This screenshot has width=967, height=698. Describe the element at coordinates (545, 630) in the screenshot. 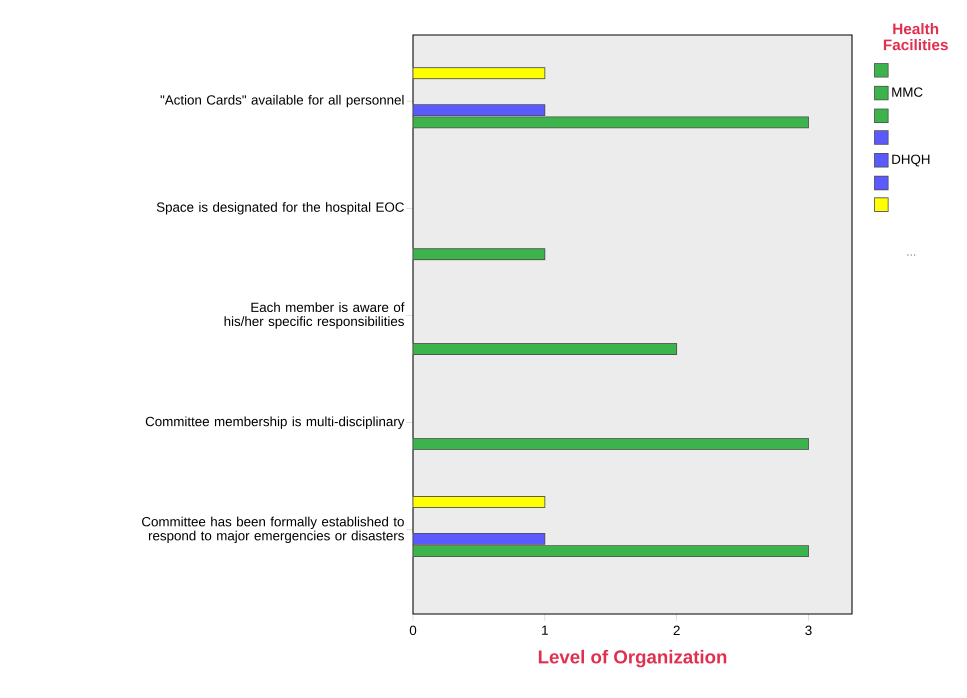

I see `x-tick-label: 1` at that location.